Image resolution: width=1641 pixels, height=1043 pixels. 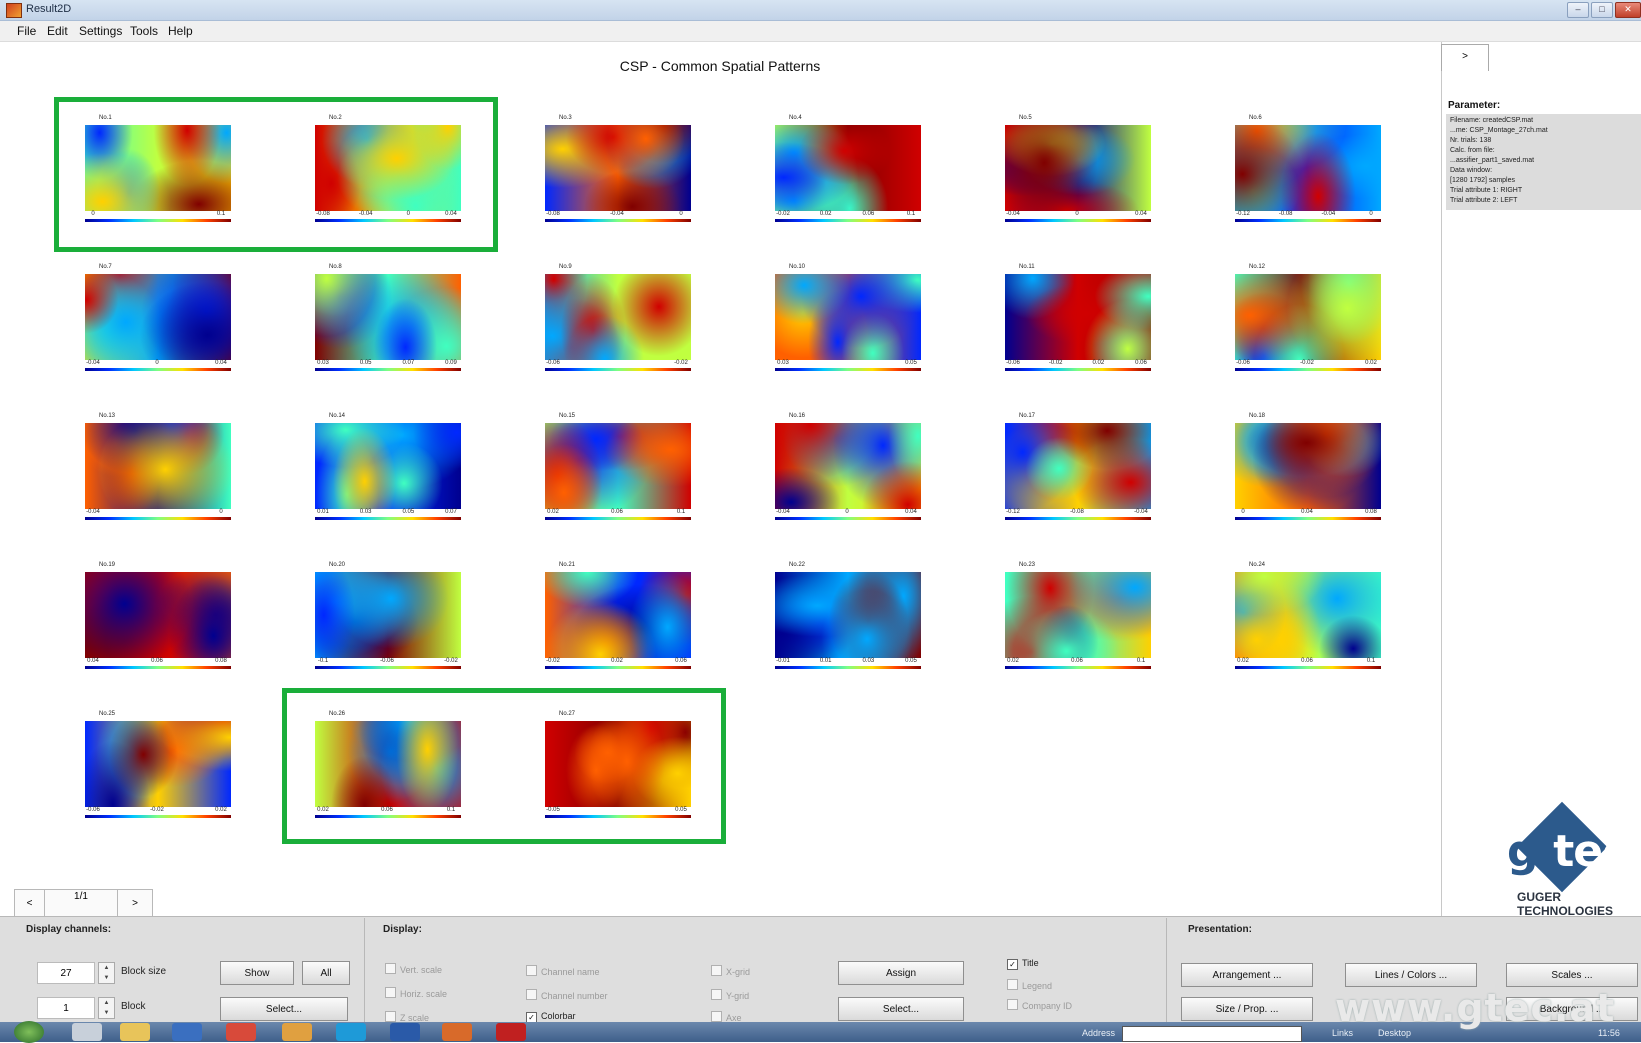 What do you see at coordinates (1023, 964) in the screenshot?
I see `title-checkbox: ✓ Title` at bounding box center [1023, 964].